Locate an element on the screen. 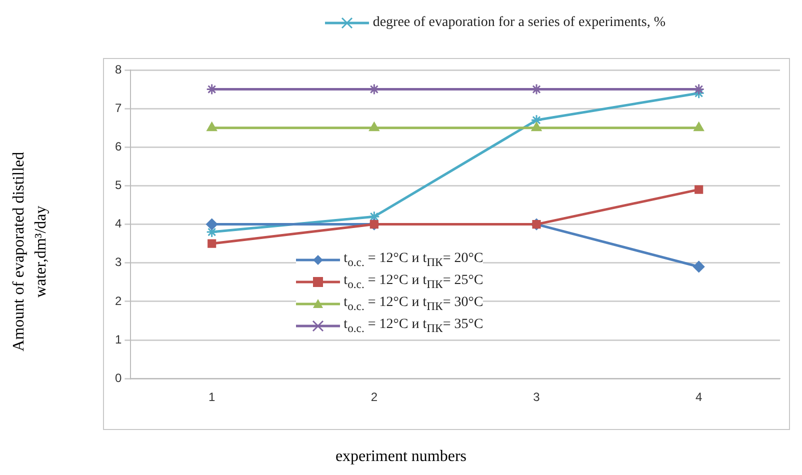 The image size is (802, 475). y-tick-label: 5 is located at coordinates (118, 185).